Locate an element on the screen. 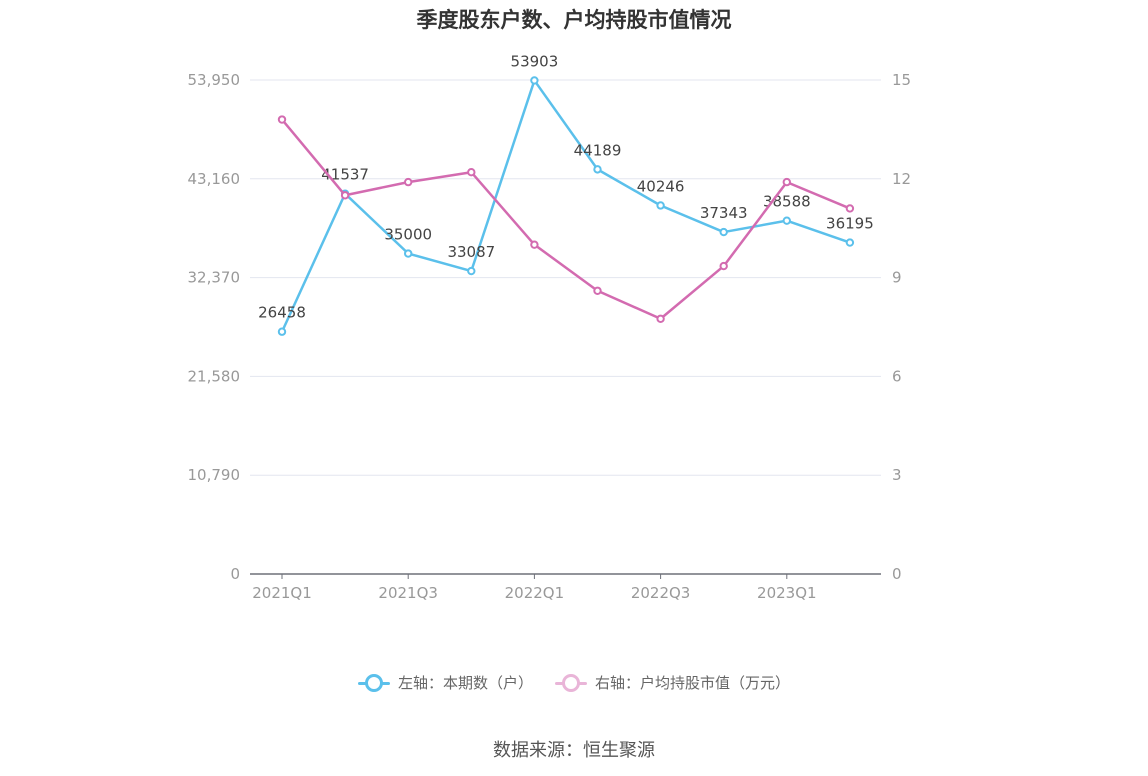 Image resolution: width=1148 pixels, height=776 pixels. legend-label-right: 右轴：户均持股市值（万元） is located at coordinates (693, 683).